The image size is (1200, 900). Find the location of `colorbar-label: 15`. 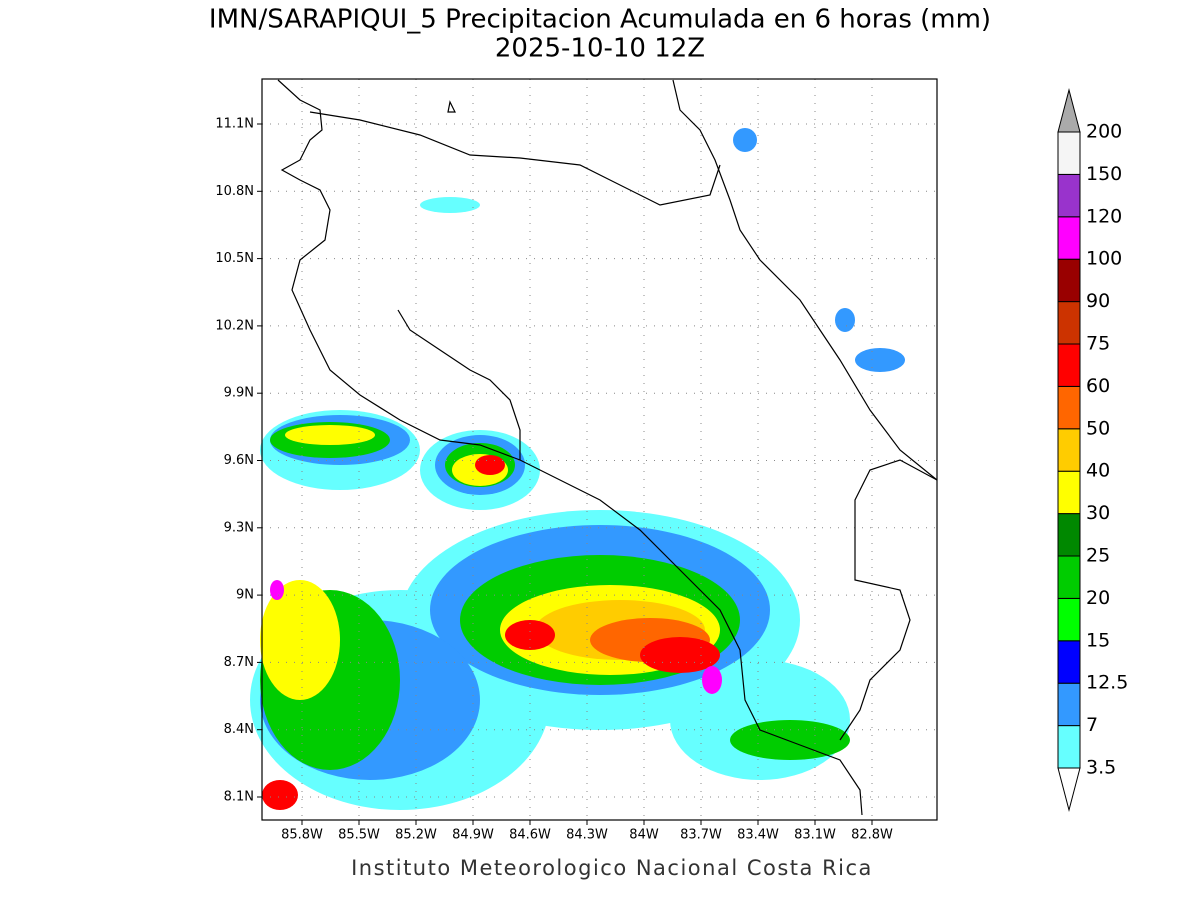

colorbar-label: 15 is located at coordinates (1098, 640).